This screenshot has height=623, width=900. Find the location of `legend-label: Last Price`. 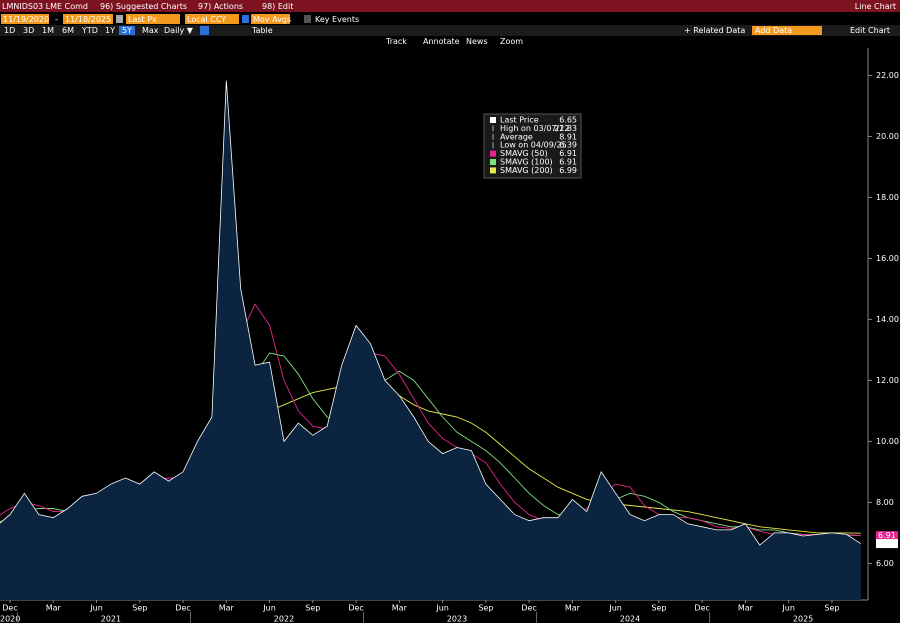

legend-label: Last Price is located at coordinates (519, 120).